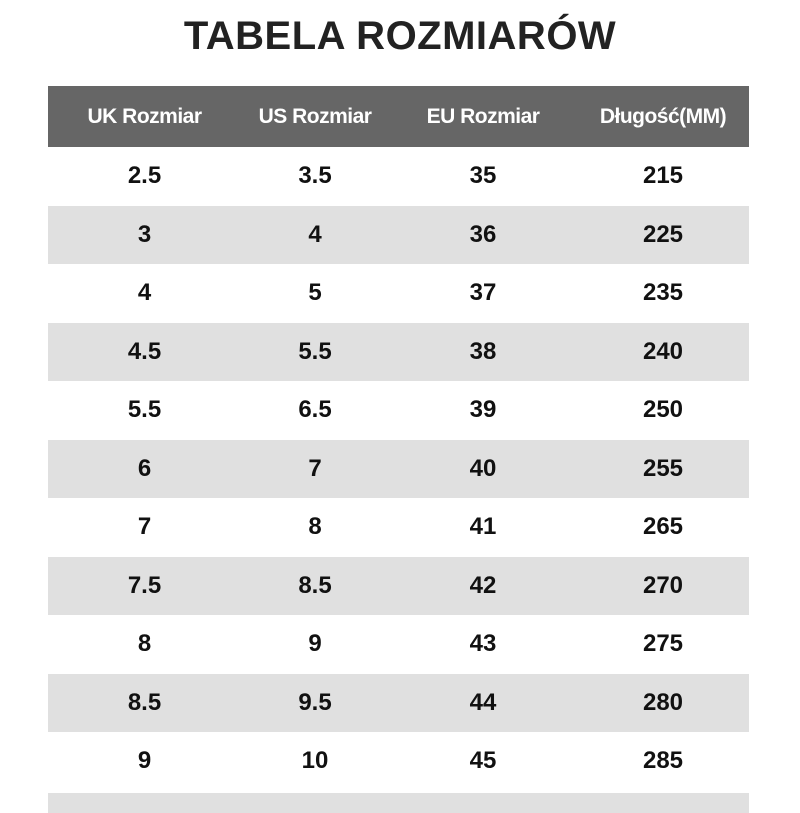  Describe the element at coordinates (315, 527) in the screenshot. I see `cell-us: 8` at that location.